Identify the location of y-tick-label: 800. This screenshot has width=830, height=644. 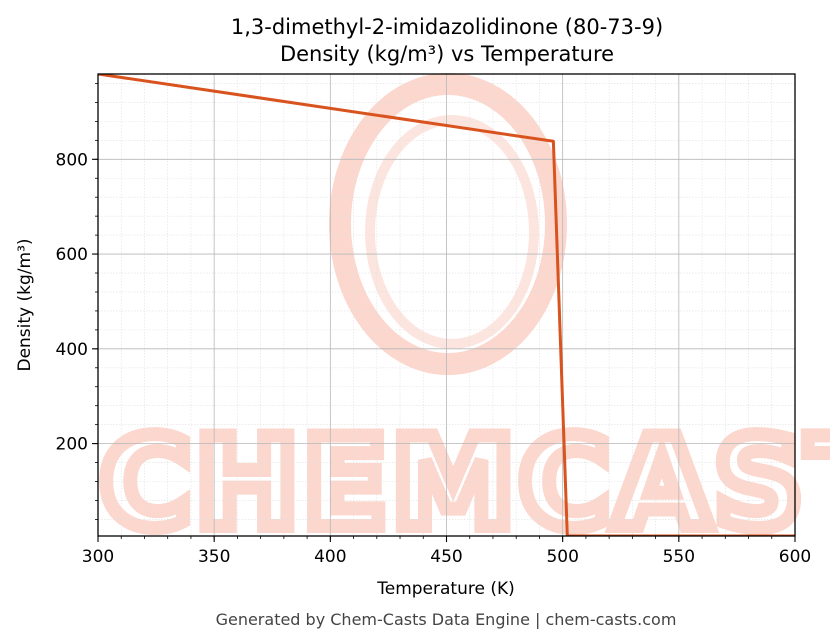
(72, 160).